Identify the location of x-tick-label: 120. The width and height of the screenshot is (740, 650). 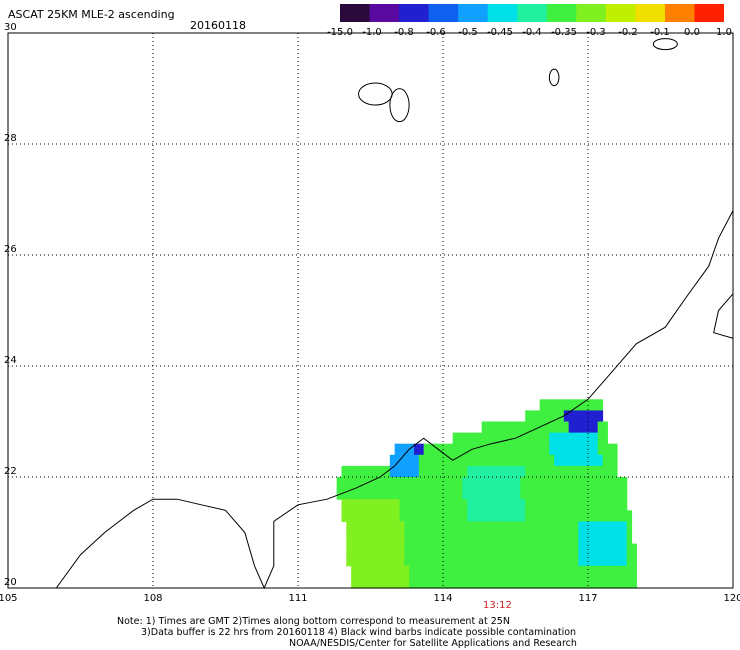
(731, 598).